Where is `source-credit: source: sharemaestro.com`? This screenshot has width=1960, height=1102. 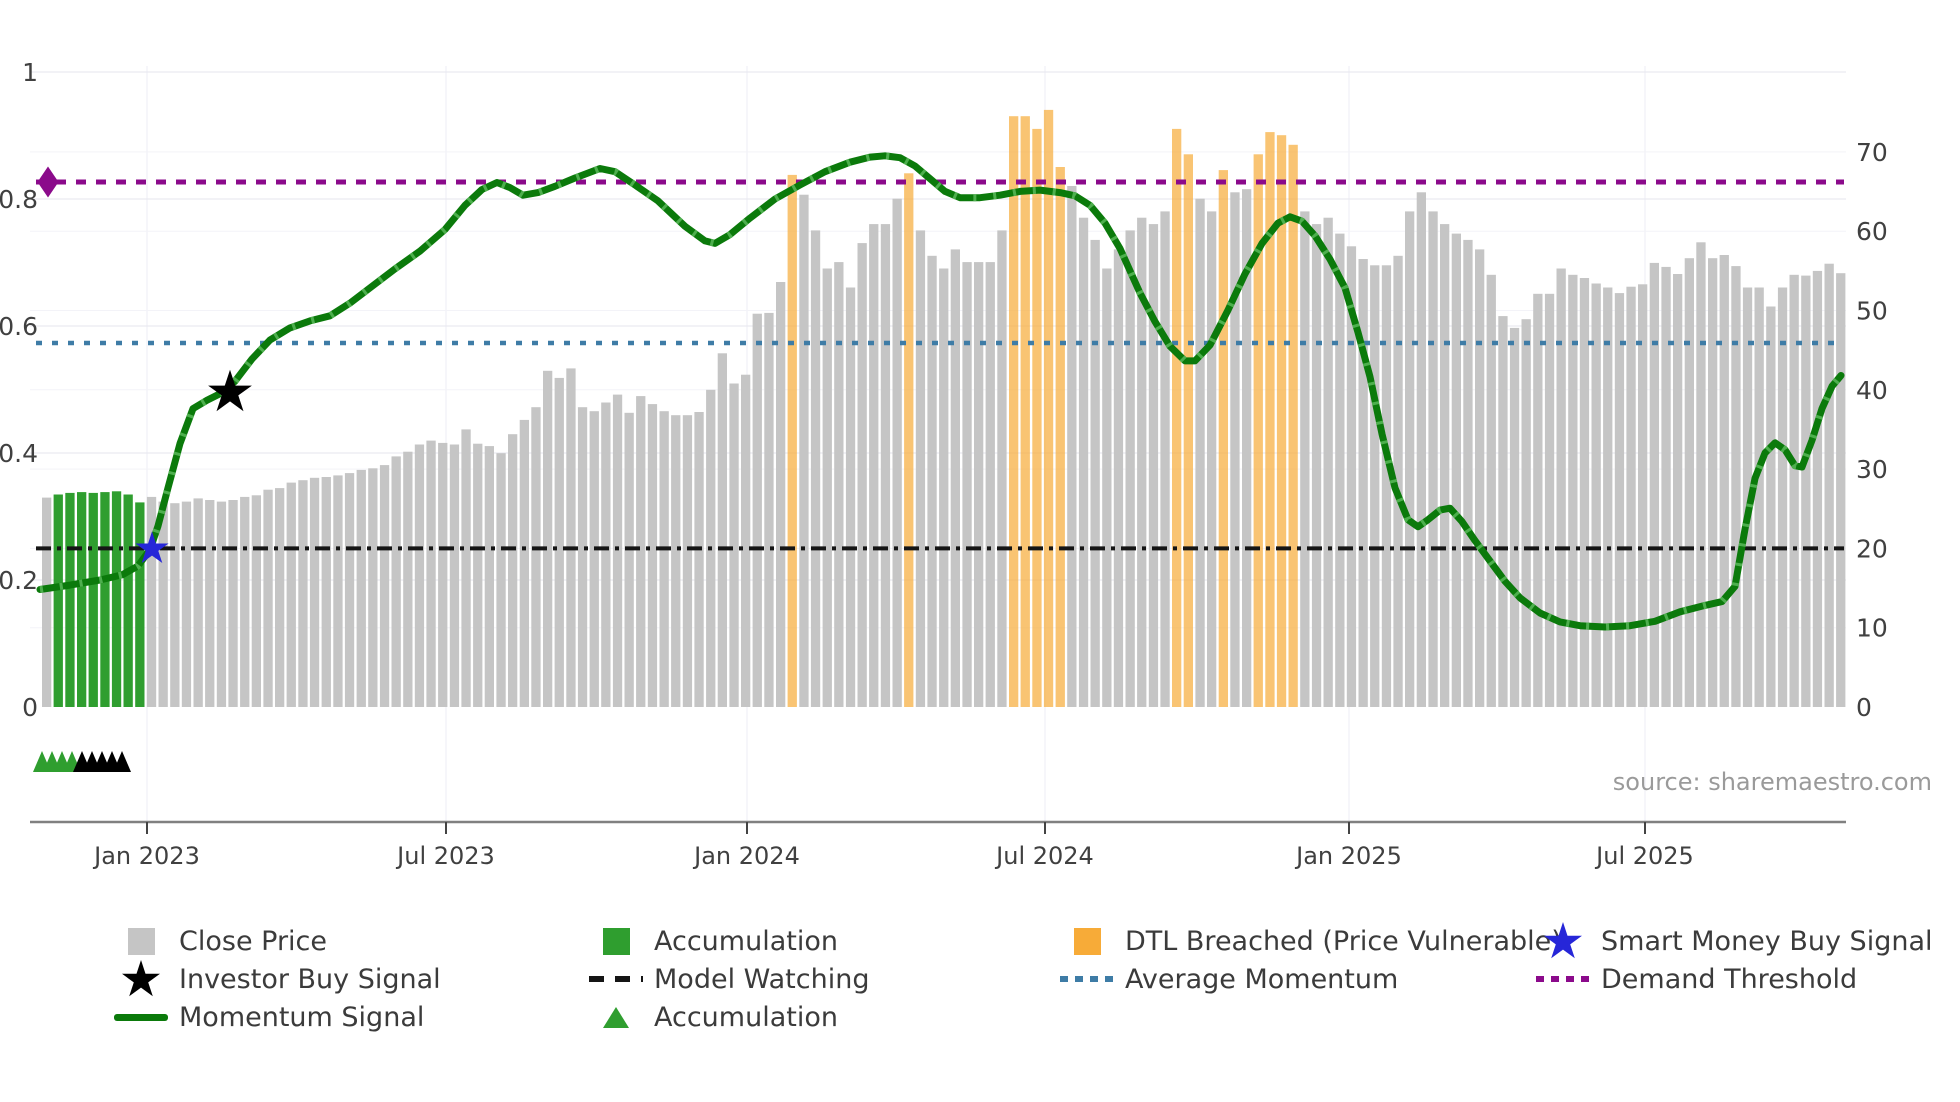
source-credit: source: sharemaestro.com is located at coordinates (1772, 782).